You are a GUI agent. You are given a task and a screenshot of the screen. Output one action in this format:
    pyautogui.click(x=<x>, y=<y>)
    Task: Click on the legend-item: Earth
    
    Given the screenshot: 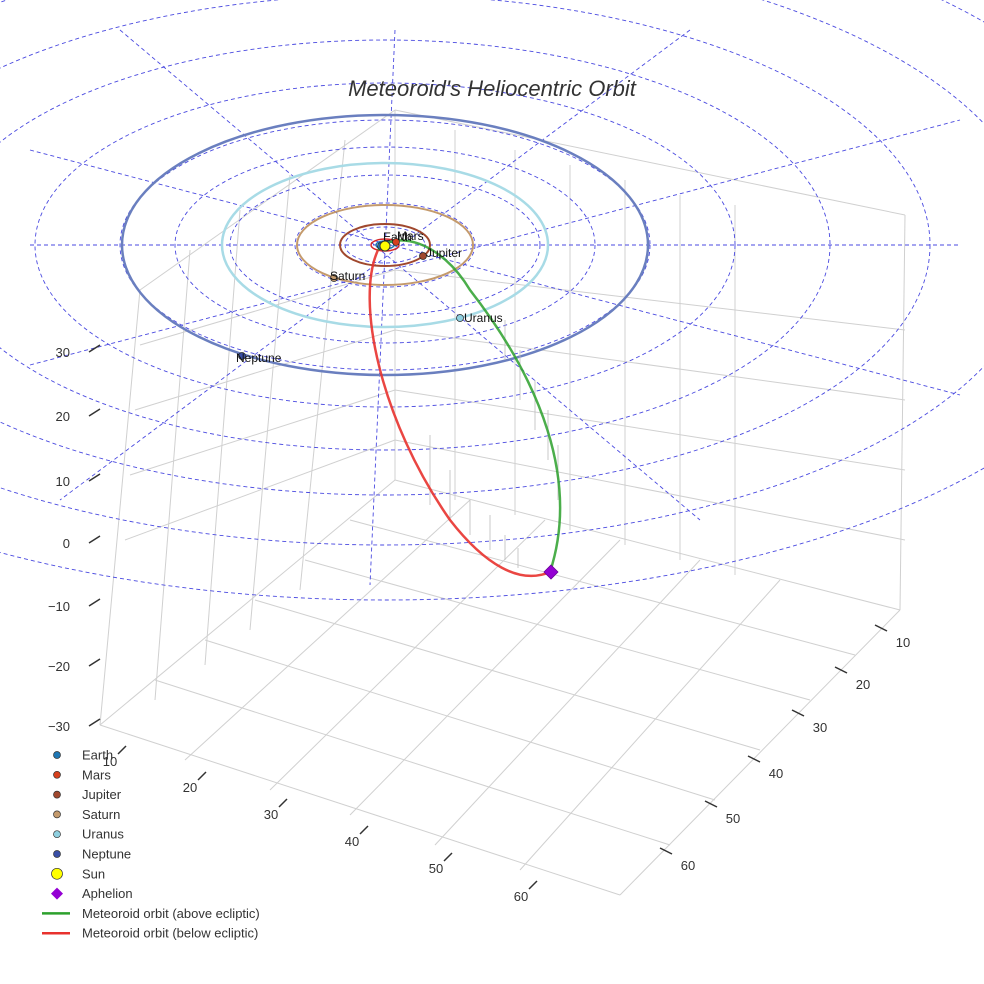 What is the action you would take?
    pyautogui.click(x=83, y=755)
    